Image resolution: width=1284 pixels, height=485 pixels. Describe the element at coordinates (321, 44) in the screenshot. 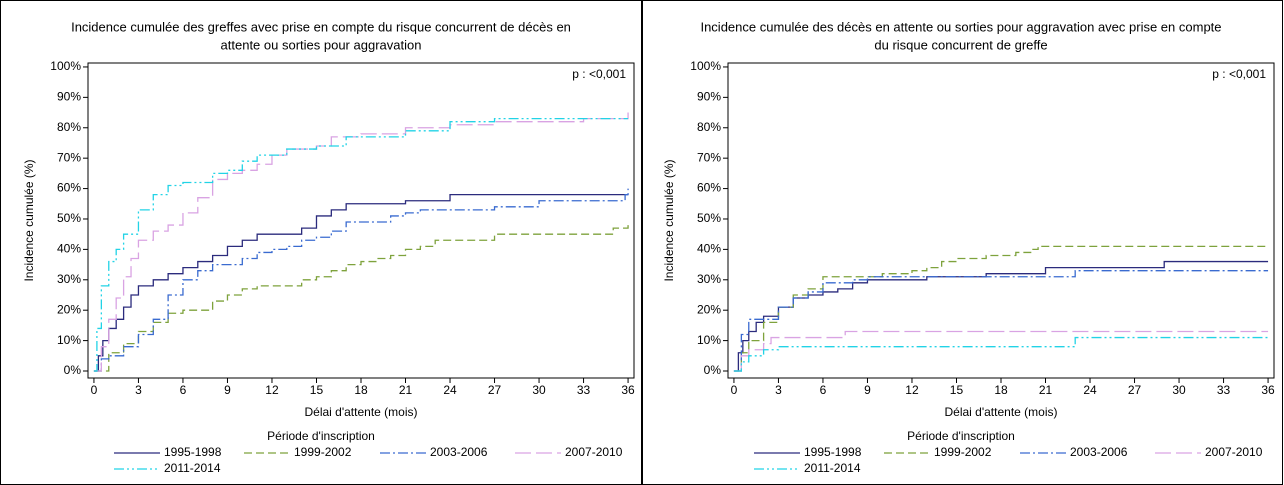

I see `chart-title: attente ou sorties pour aggravation` at that location.